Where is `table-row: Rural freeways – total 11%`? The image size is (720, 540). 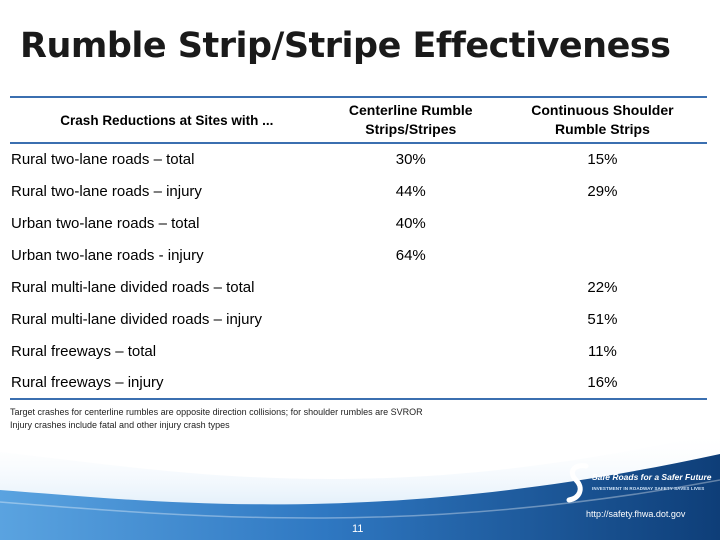
table-row: Rural freeways – total 11% is located at coordinates (358, 351).